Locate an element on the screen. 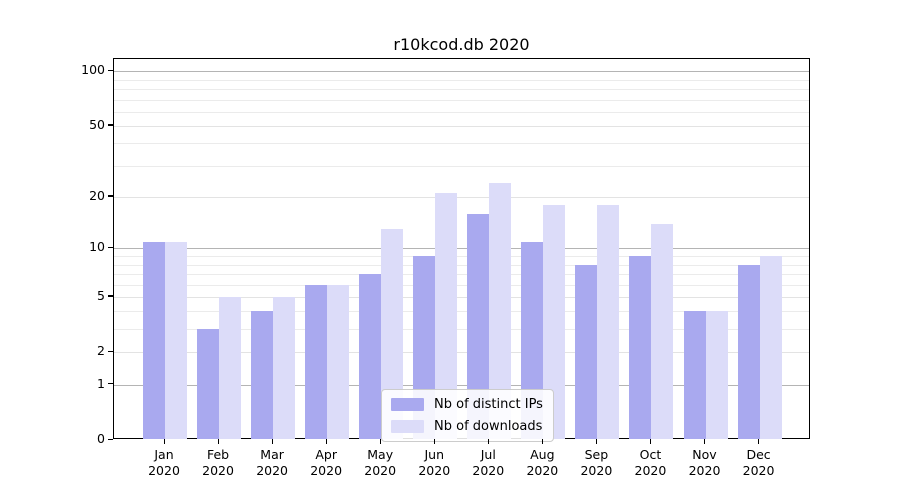 The height and width of the screenshot is (500, 900). legend-row: Nb of distinct IPs is located at coordinates (467, 404).